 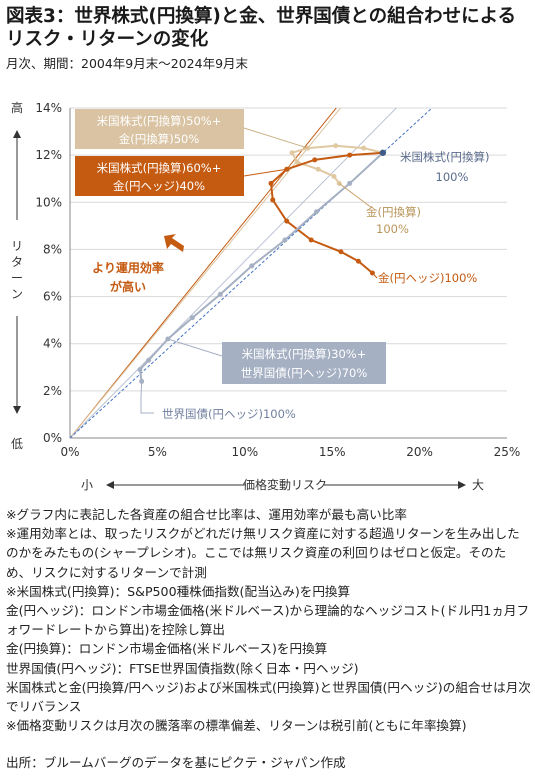 I want to click on footnote: ※米国株式(円換算)：S&P500種株価指数(配当込み)を円換算, so click(x=178, y=591).